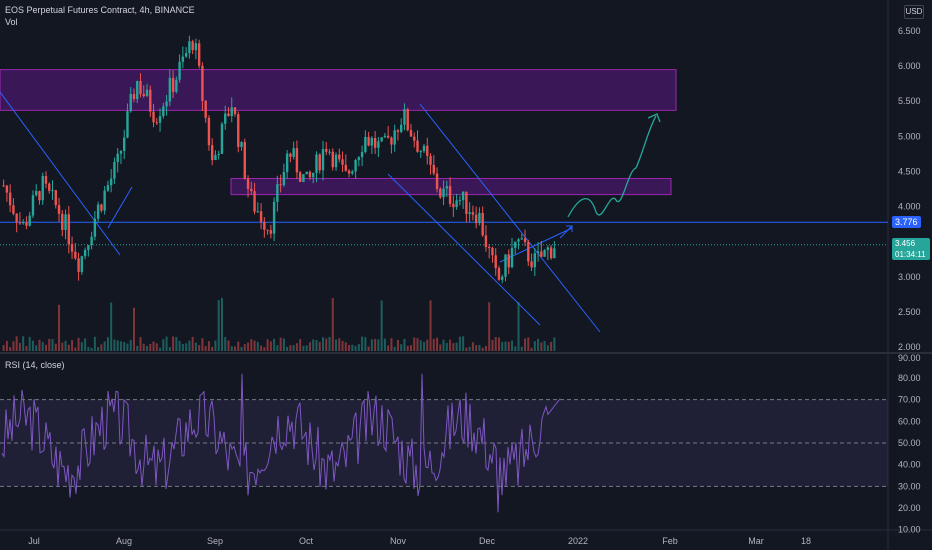  Describe the element at coordinates (35, 365) in the screenshot. I see `rsi-label: RSI (14, close)` at that location.